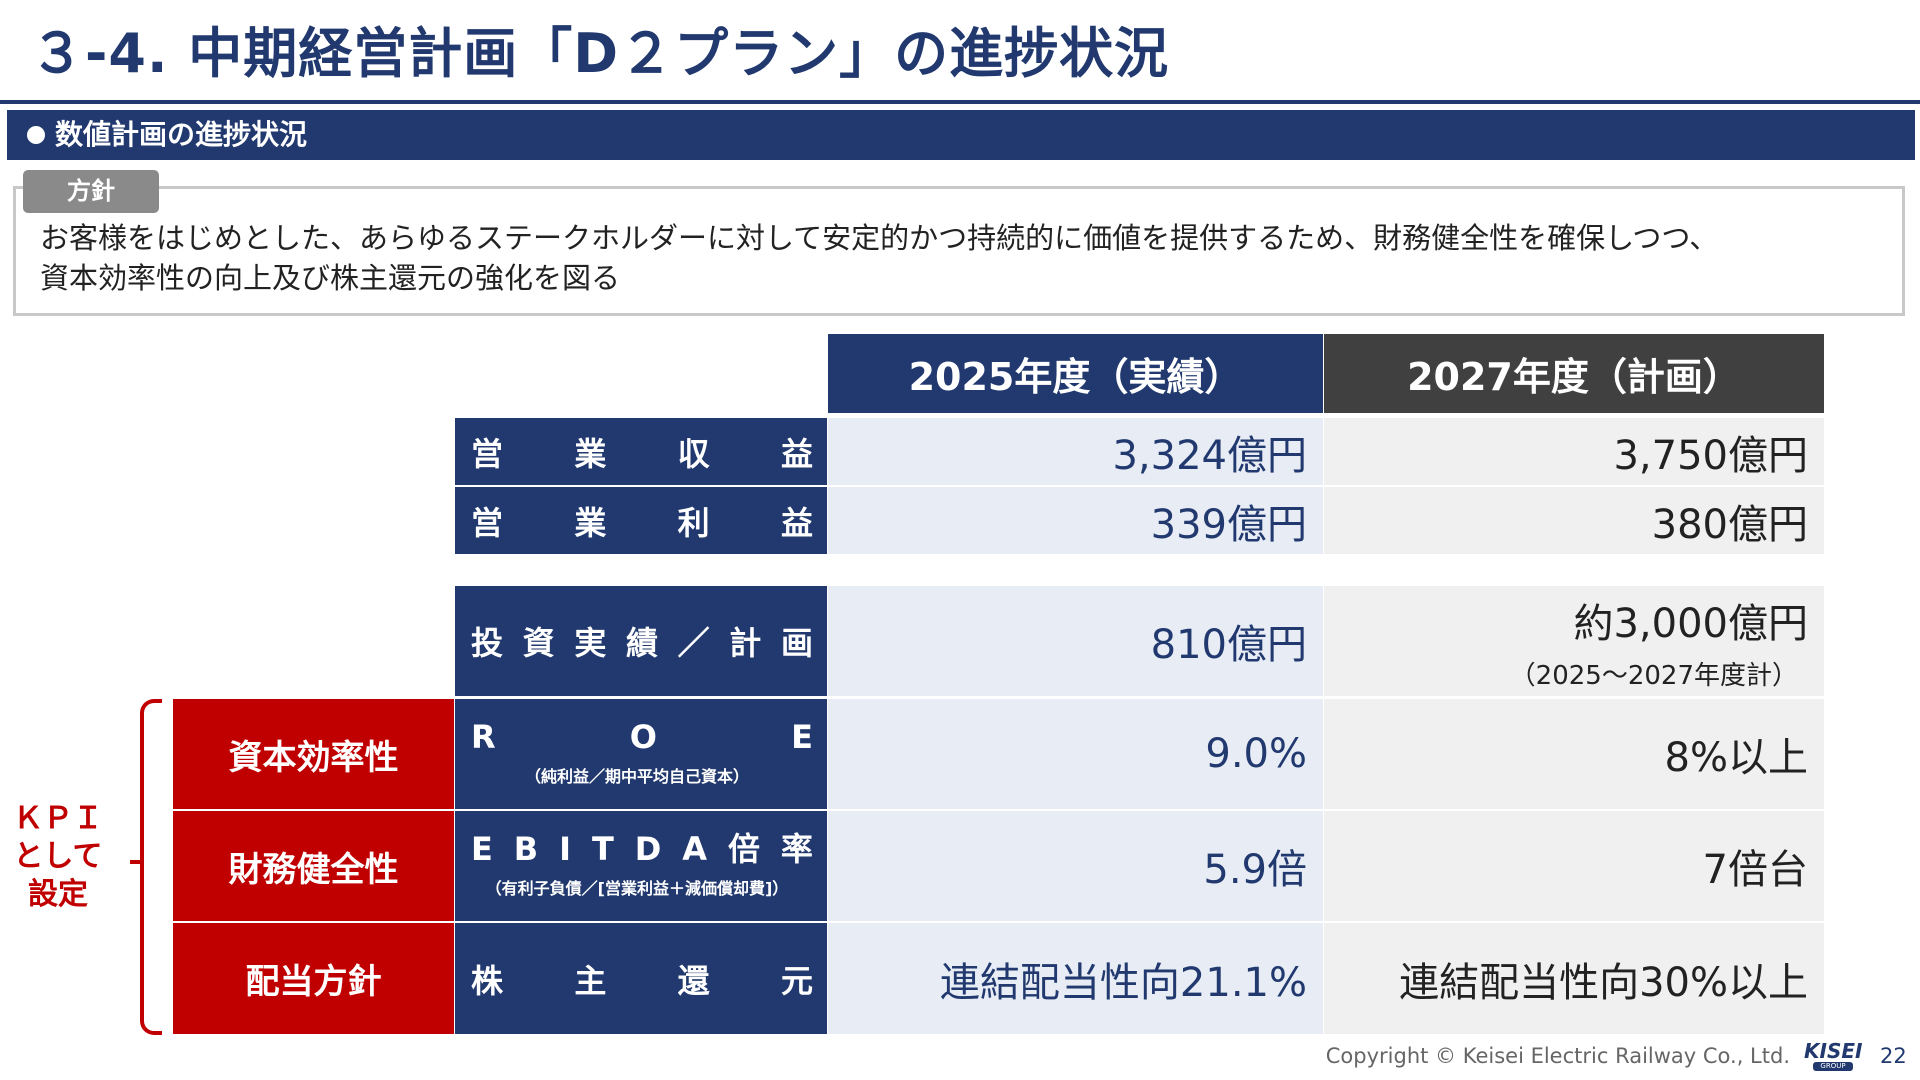 The image size is (1920, 1080). I want to click on value-2027-roe: 8%以上, so click(1574, 754).